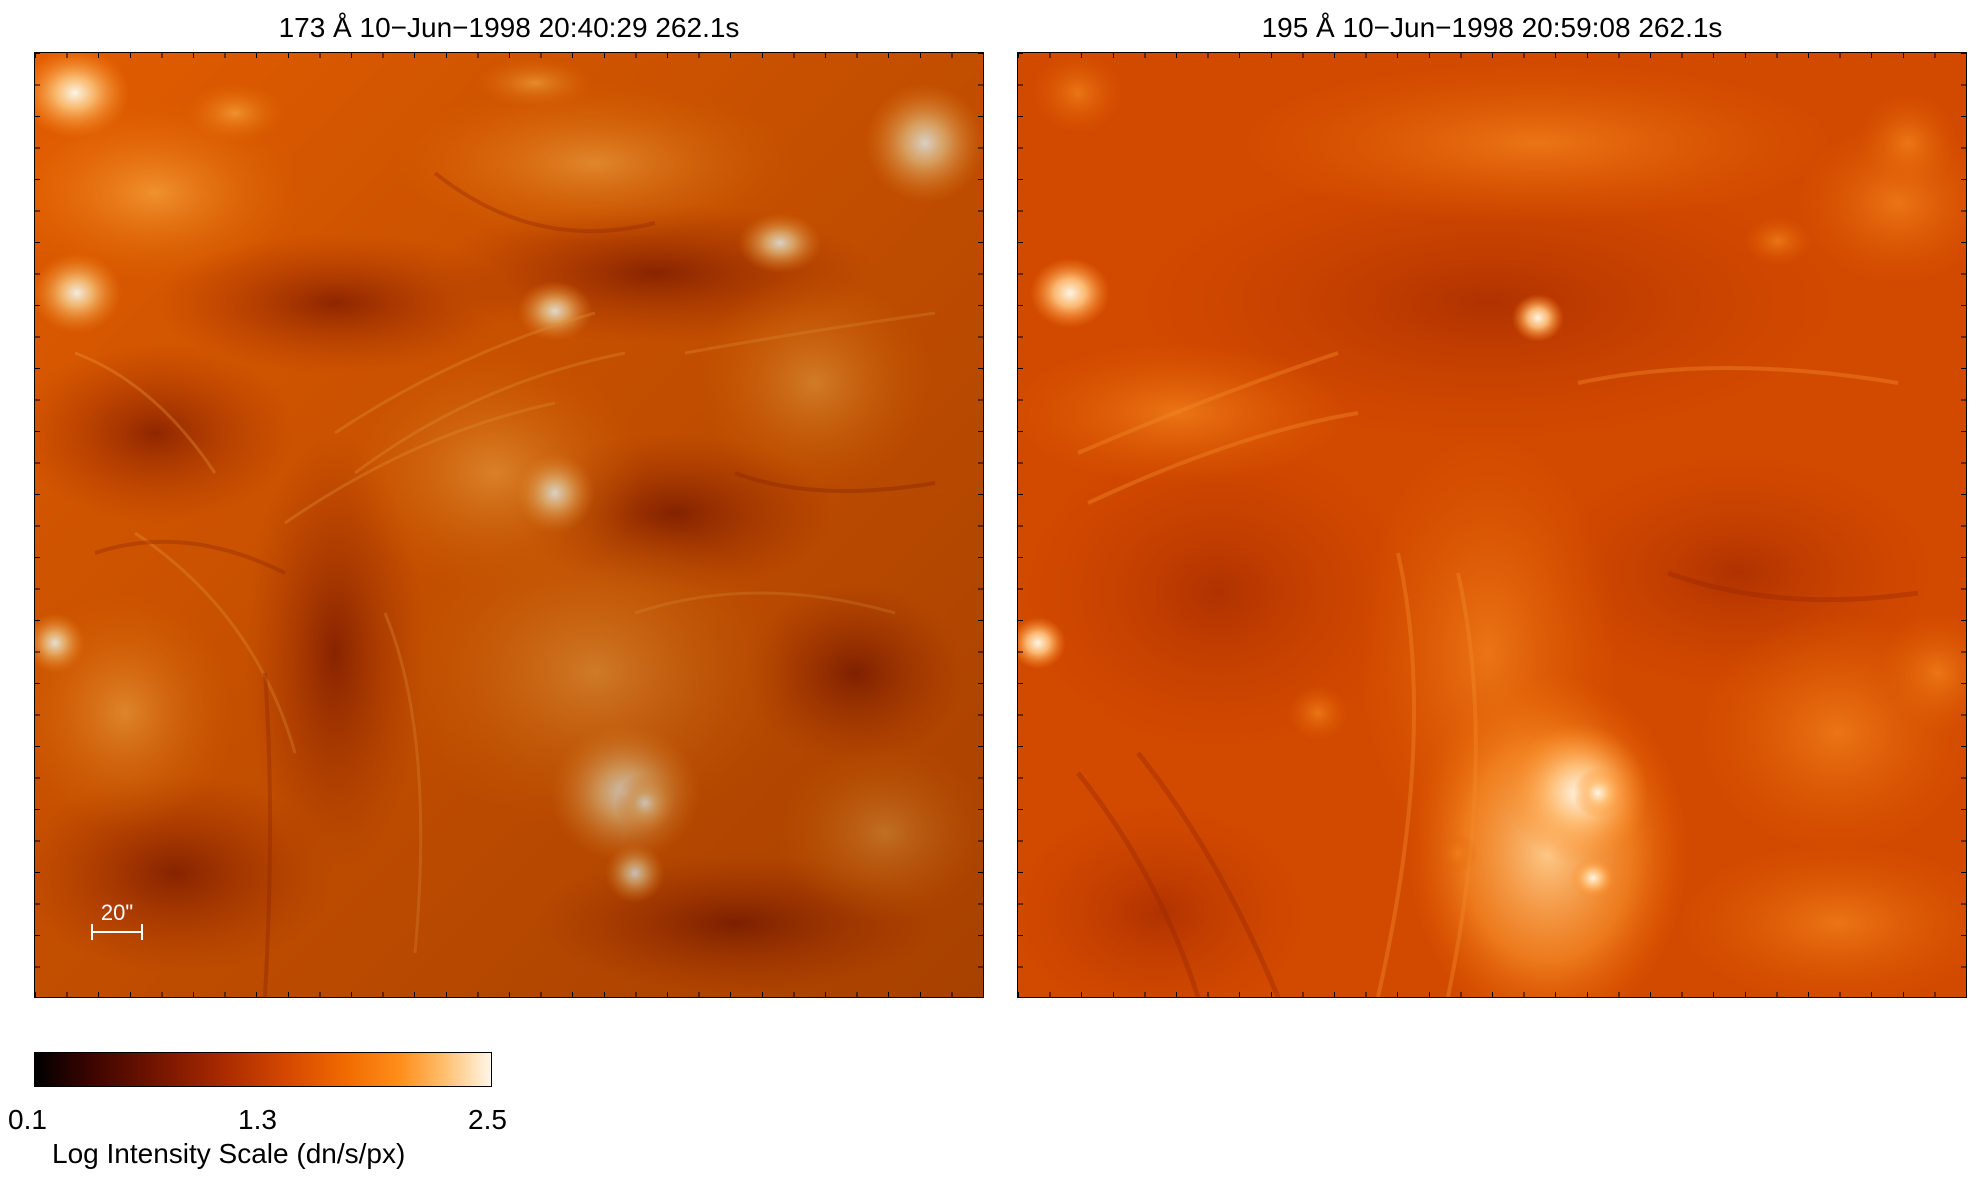 Image resolution: width=1978 pixels, height=1186 pixels. What do you see at coordinates (509, 27) in the screenshot?
I see `panel-title-173: 173 Å 10−Jun−1998 20:40:29 262.1s` at bounding box center [509, 27].